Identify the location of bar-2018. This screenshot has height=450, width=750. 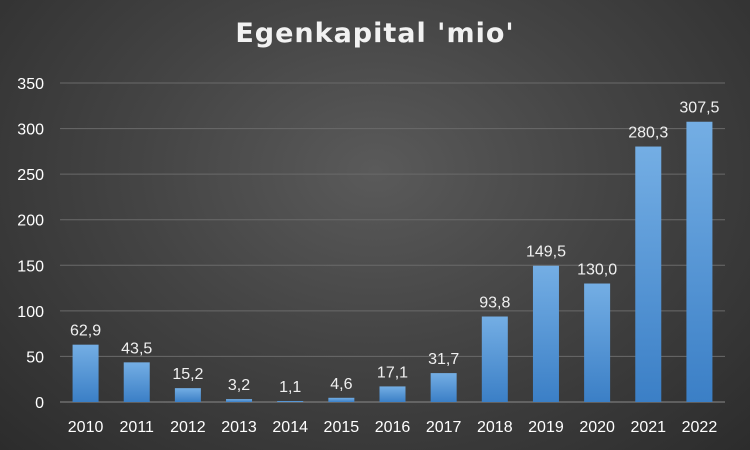
(494, 359).